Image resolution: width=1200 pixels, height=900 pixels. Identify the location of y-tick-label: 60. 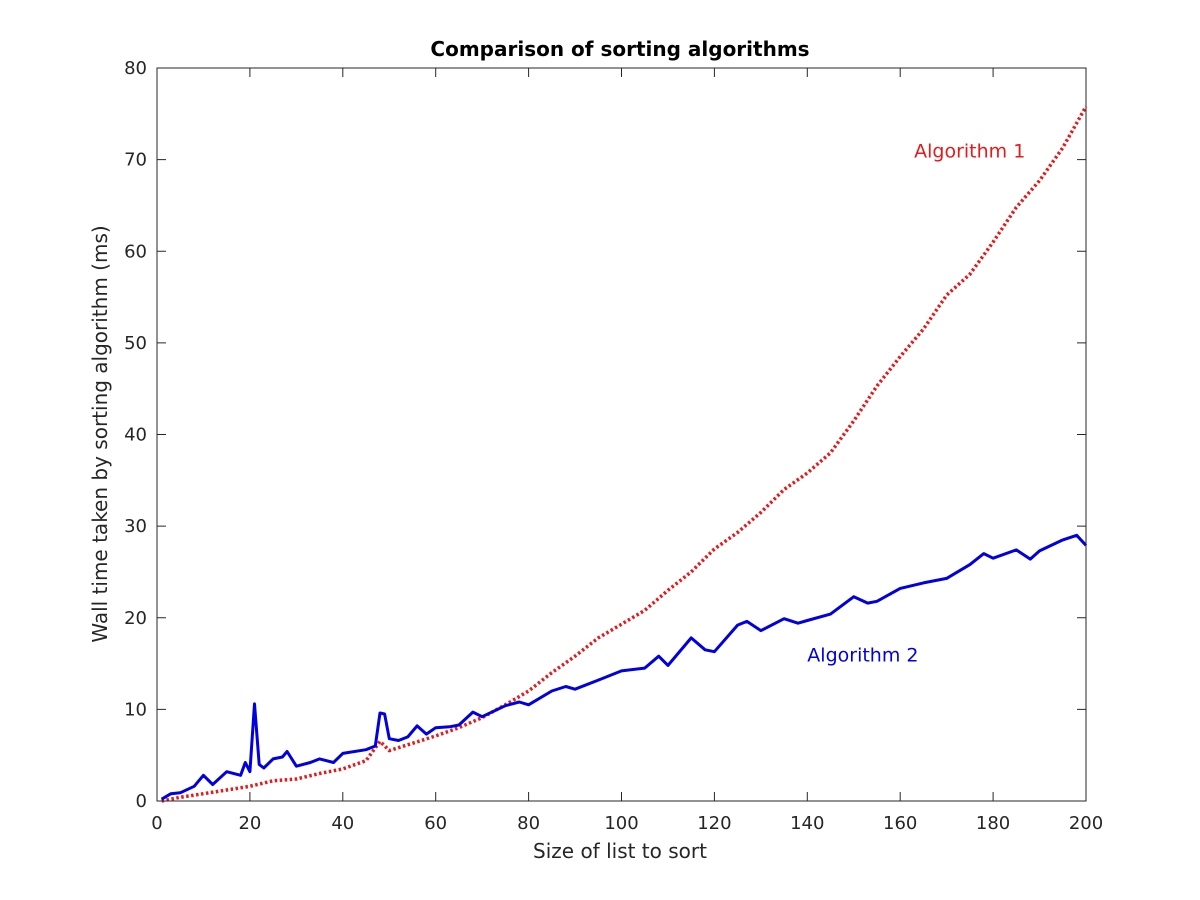
(135, 251).